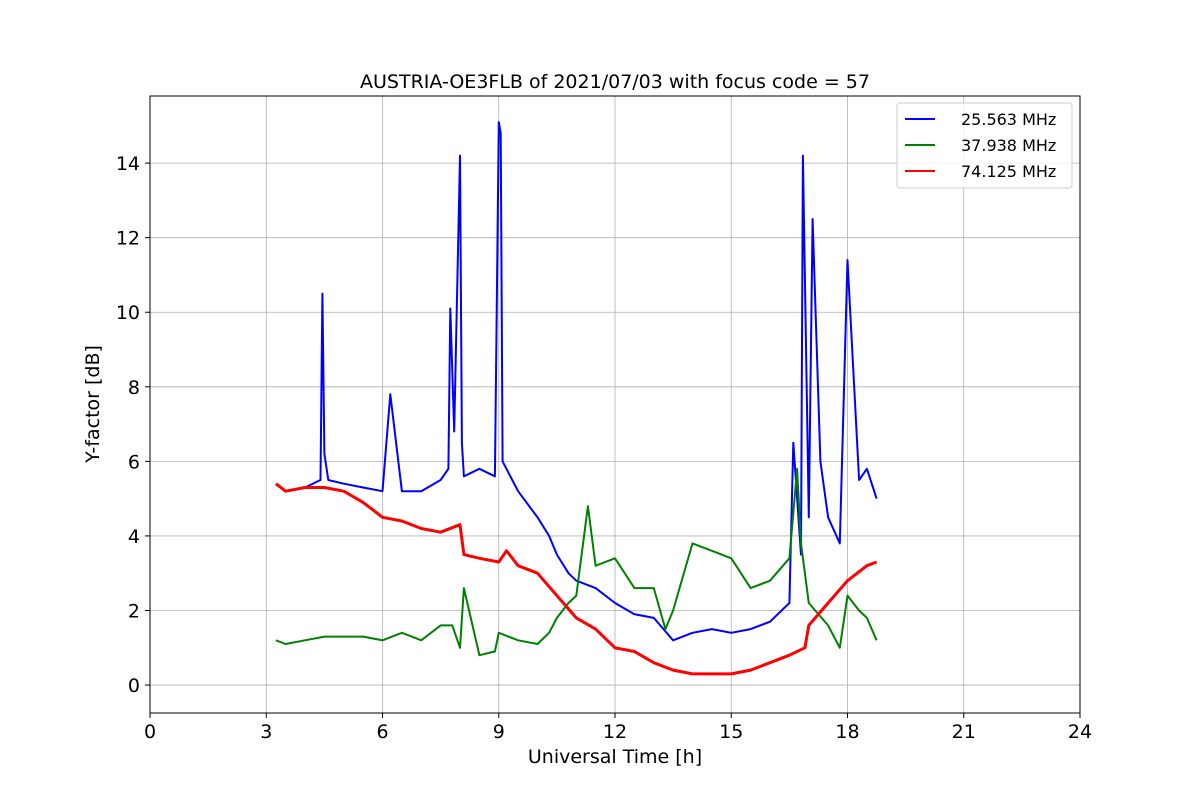 Image resolution: width=1200 pixels, height=800 pixels. I want to click on x-tick-label: 0, so click(150, 732).